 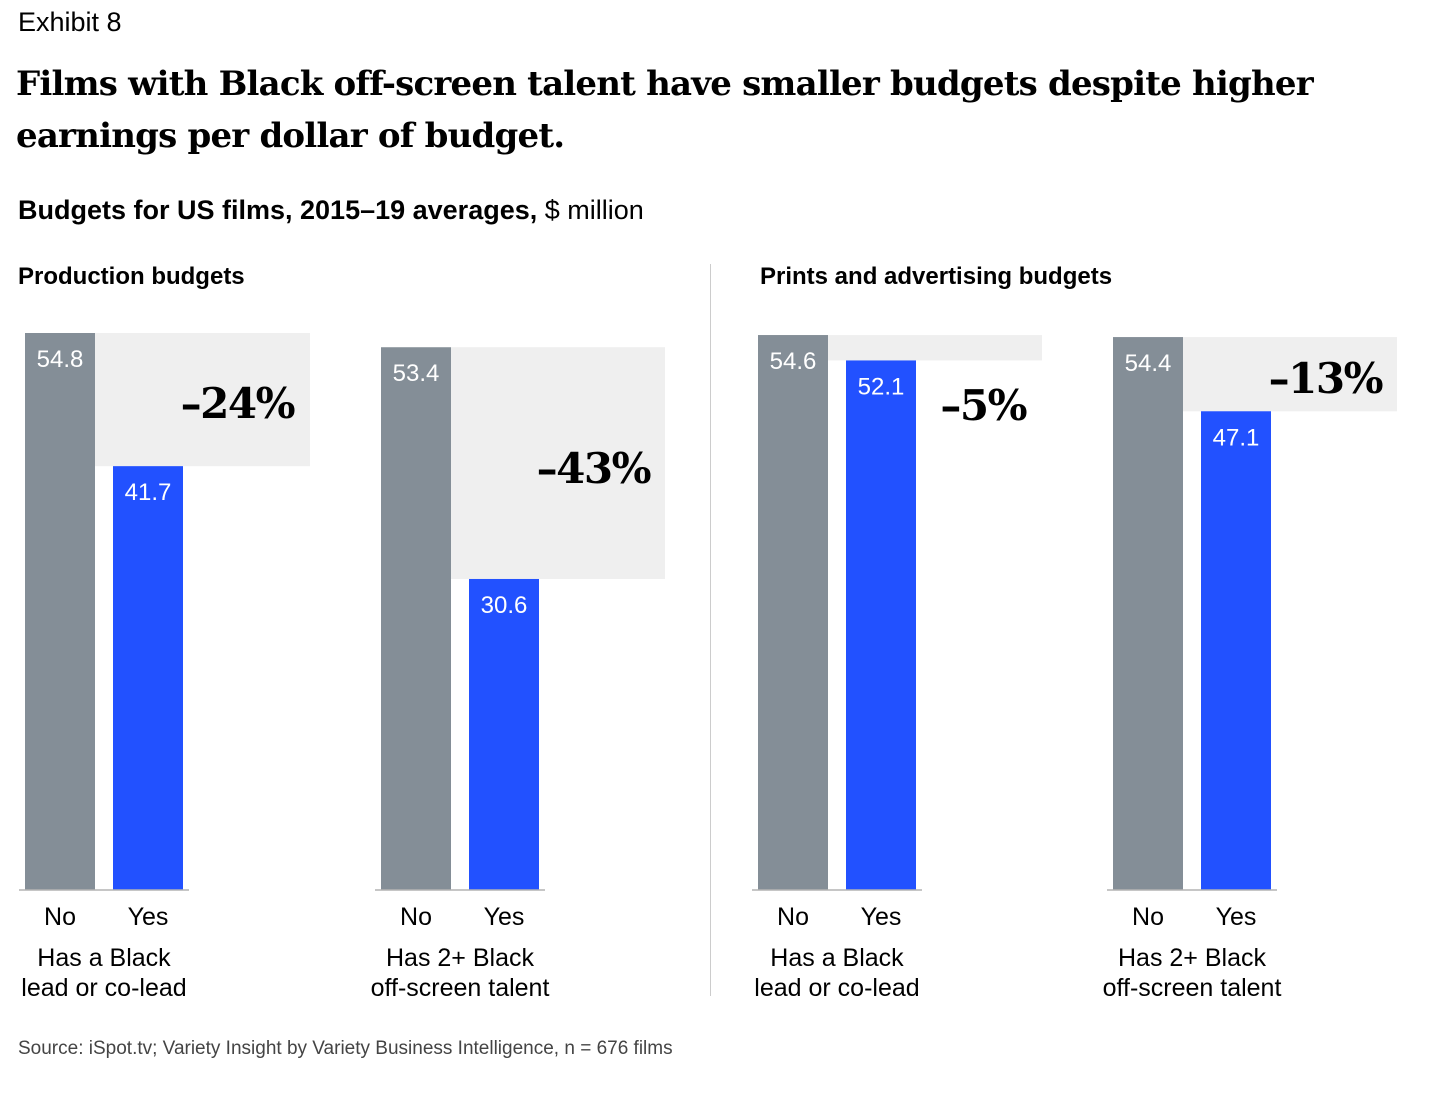 I want to click on percent-change-label-1: –24%, so click(x=238, y=403).